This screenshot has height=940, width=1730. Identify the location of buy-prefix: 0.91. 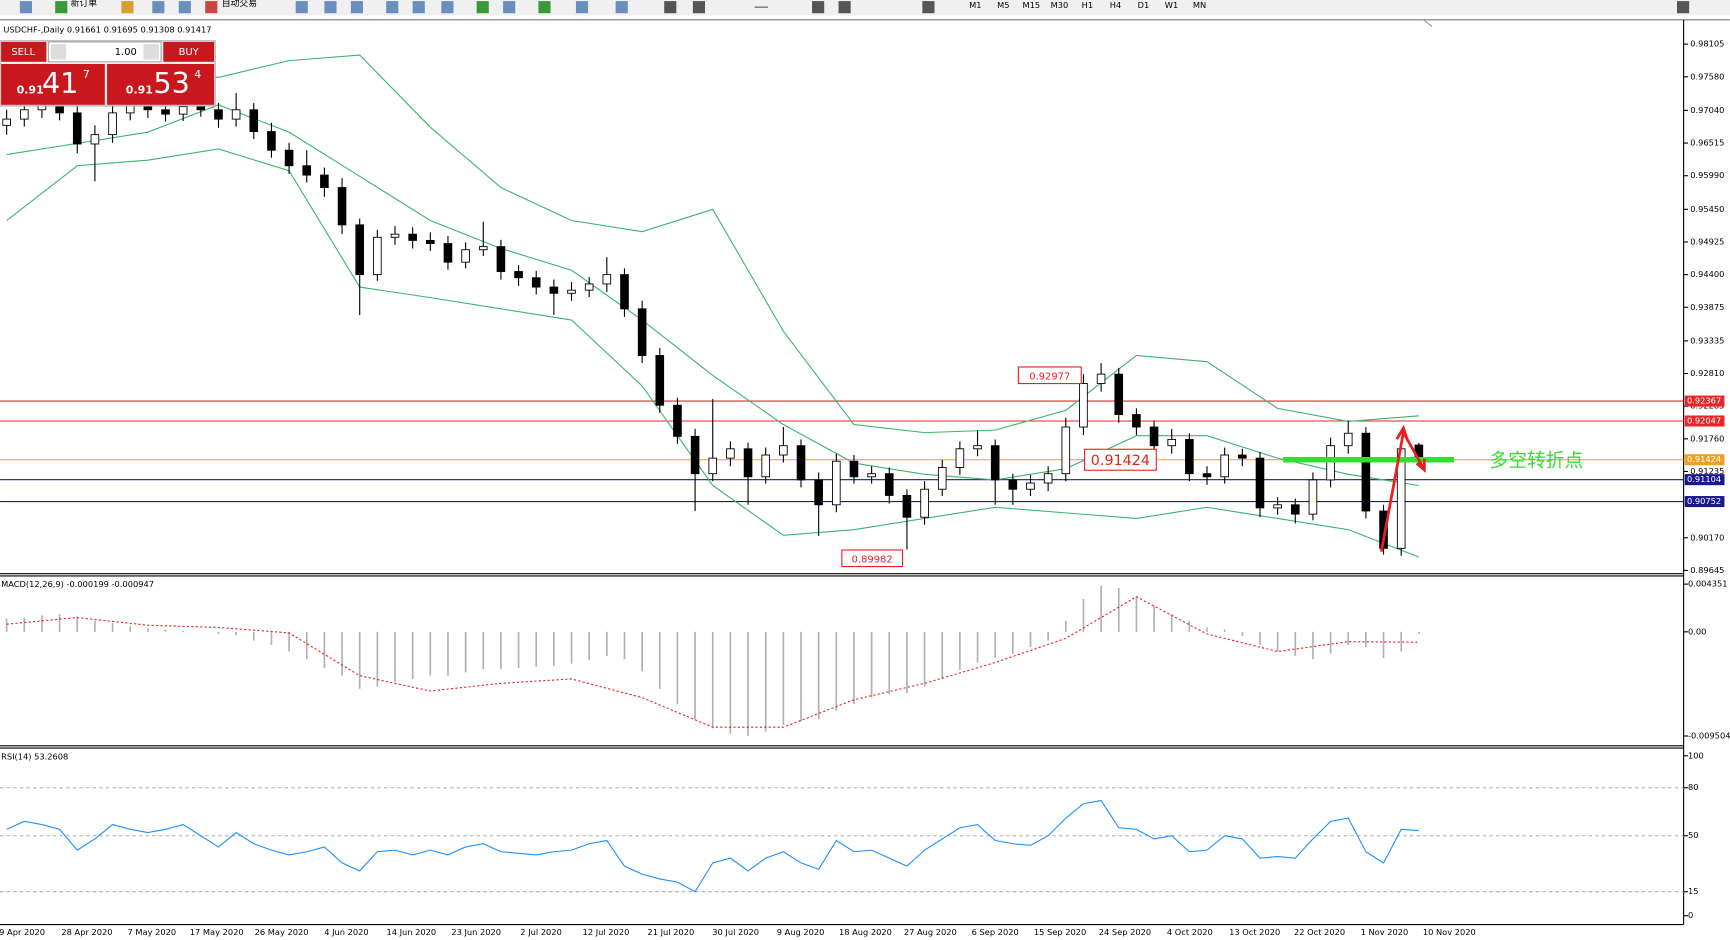
(139, 89).